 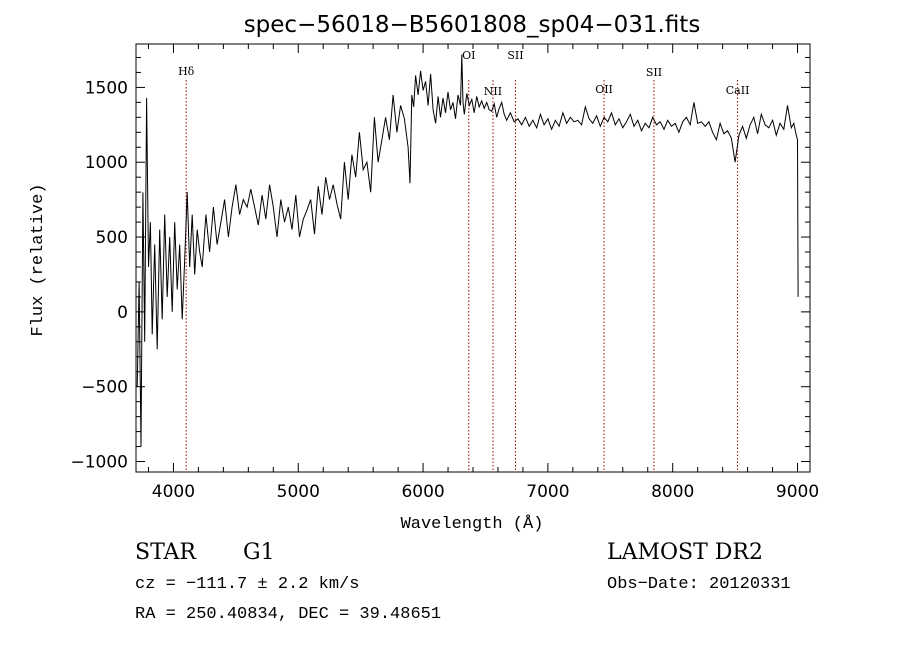 What do you see at coordinates (99, 463) in the screenshot?
I see `y-tick-label-0: −1000` at bounding box center [99, 463].